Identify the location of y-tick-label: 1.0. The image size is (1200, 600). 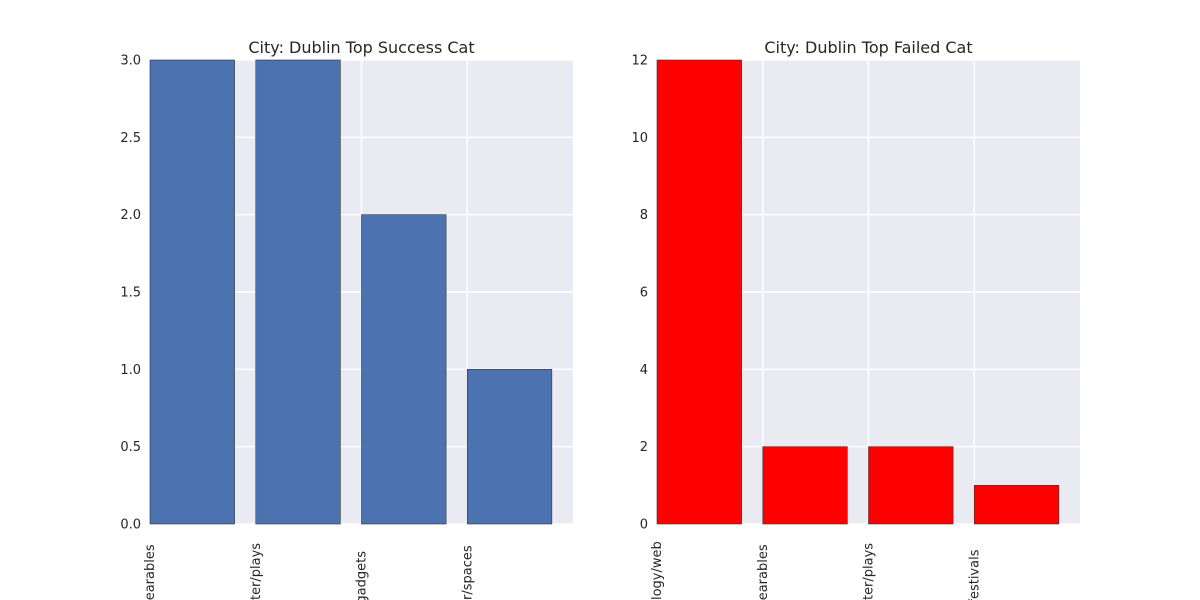
(130, 370).